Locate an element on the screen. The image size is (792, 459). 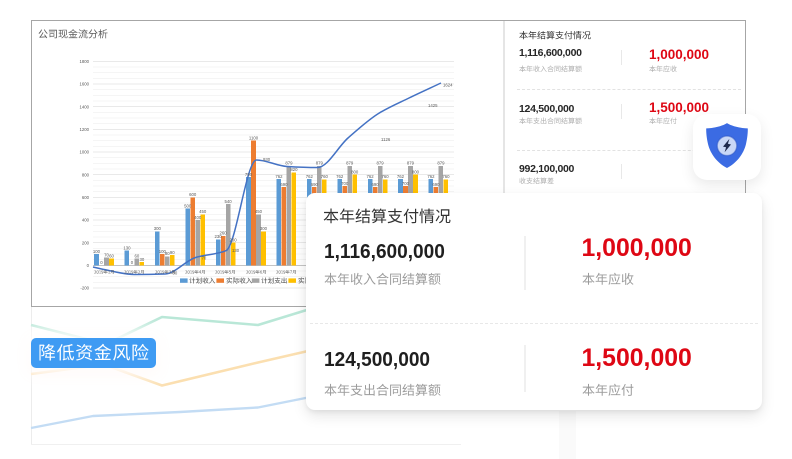
svg-text: 260 is located at coordinates (224, 233).